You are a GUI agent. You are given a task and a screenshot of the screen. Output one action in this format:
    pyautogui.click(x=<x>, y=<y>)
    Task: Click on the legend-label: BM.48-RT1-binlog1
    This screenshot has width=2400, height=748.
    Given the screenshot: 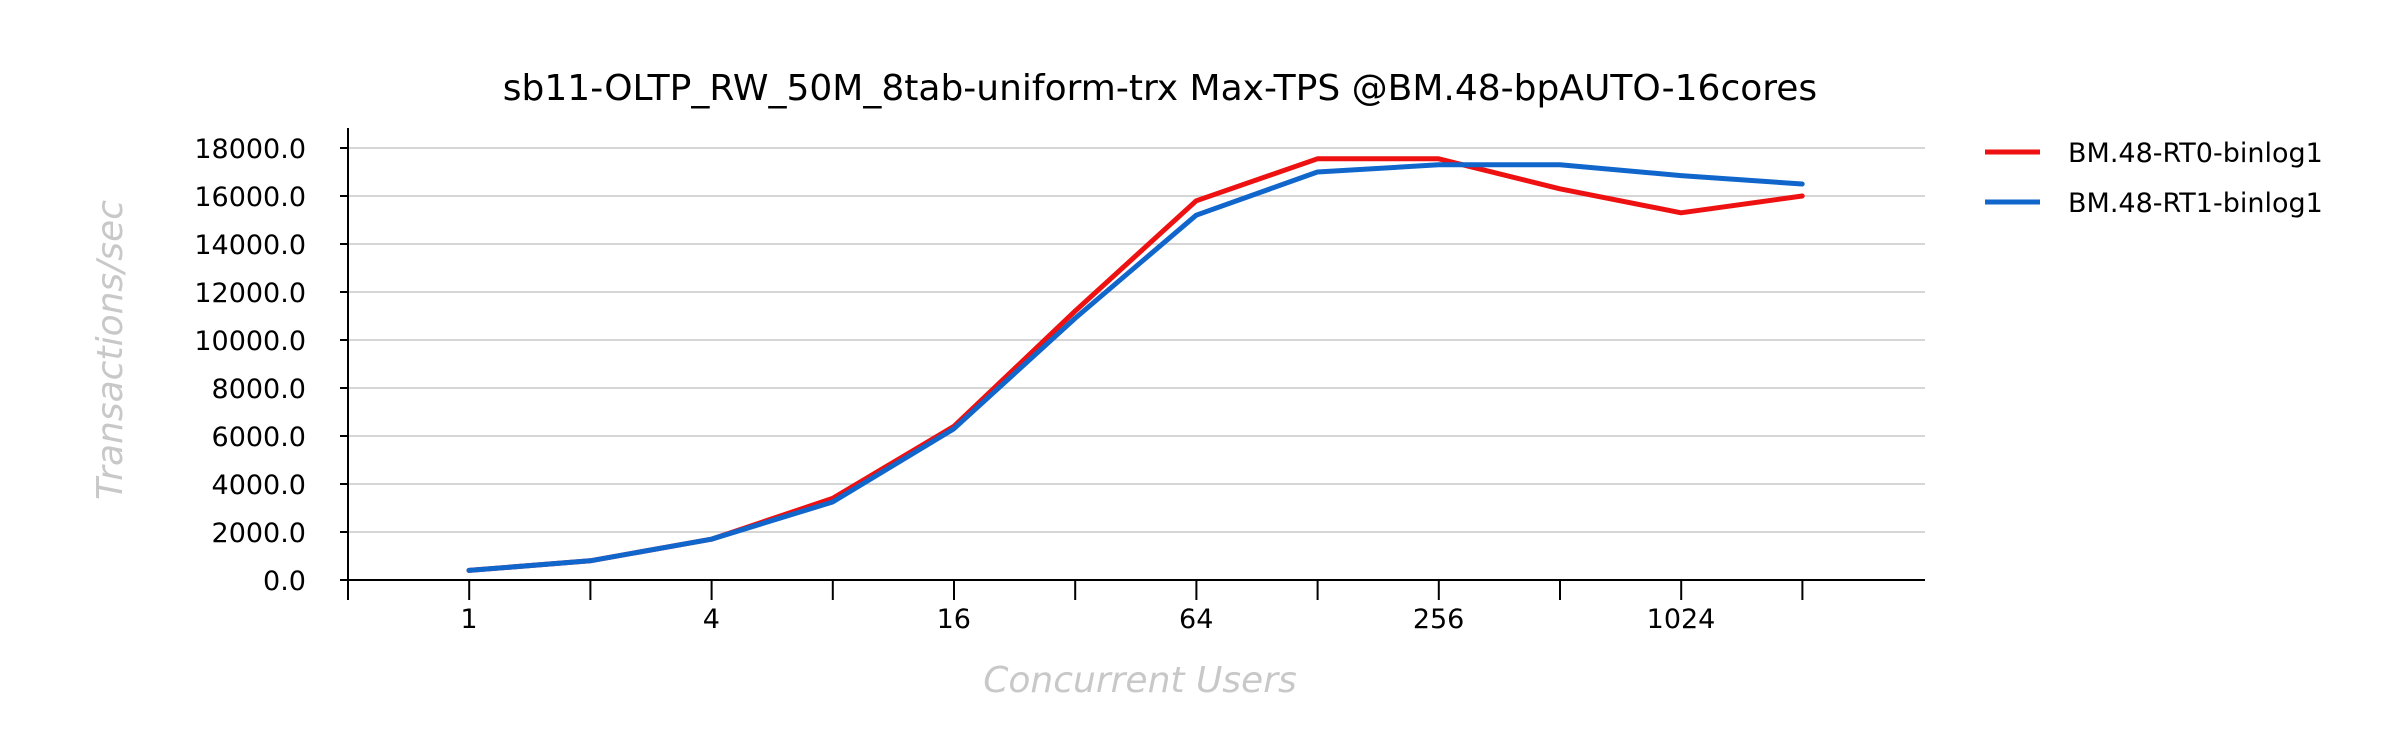 What is the action you would take?
    pyautogui.click(x=2195, y=203)
    